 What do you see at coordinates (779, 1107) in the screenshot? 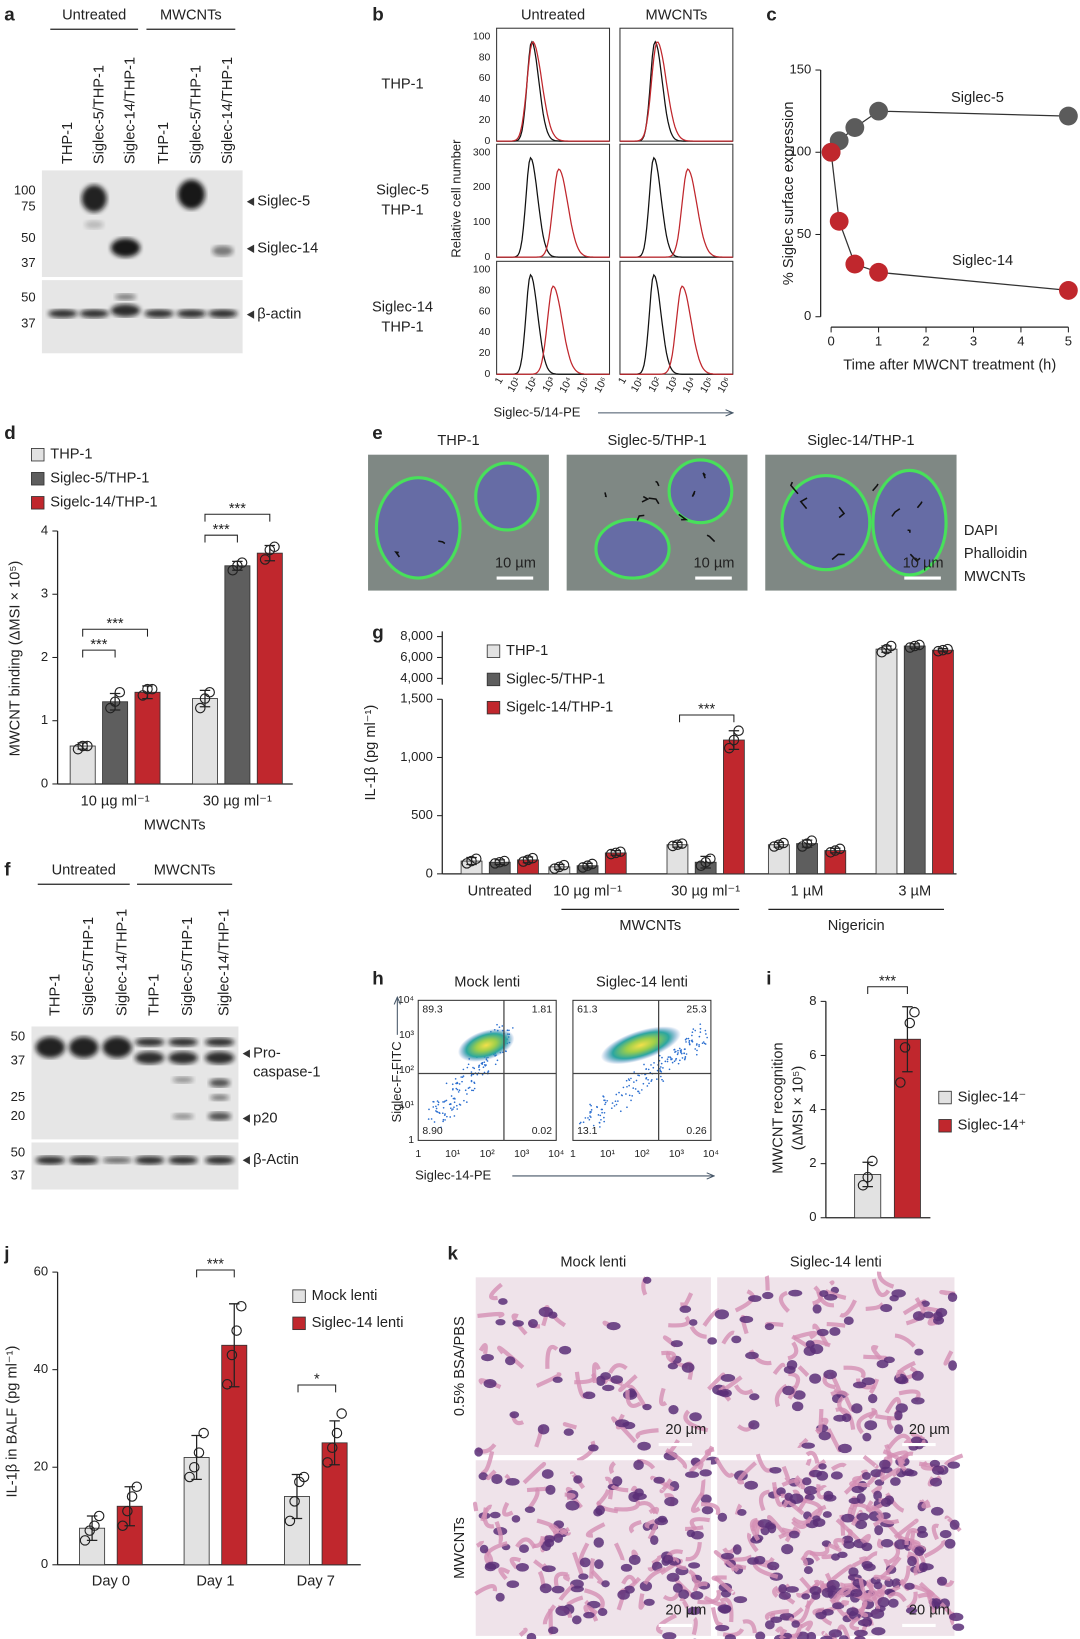
I see `y-axis-label: MWCNT recognition` at bounding box center [779, 1107].